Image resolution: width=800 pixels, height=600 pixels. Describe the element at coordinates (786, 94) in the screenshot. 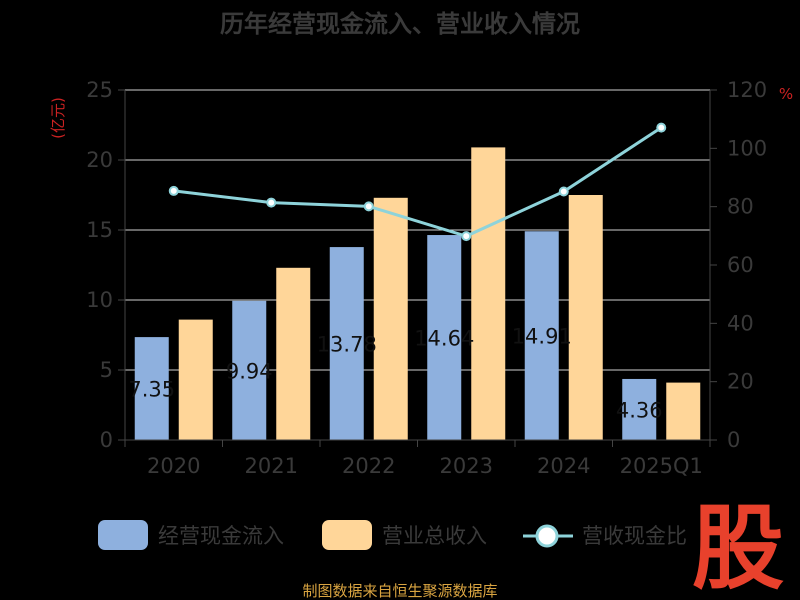

I see `right-axis-unit: %` at that location.